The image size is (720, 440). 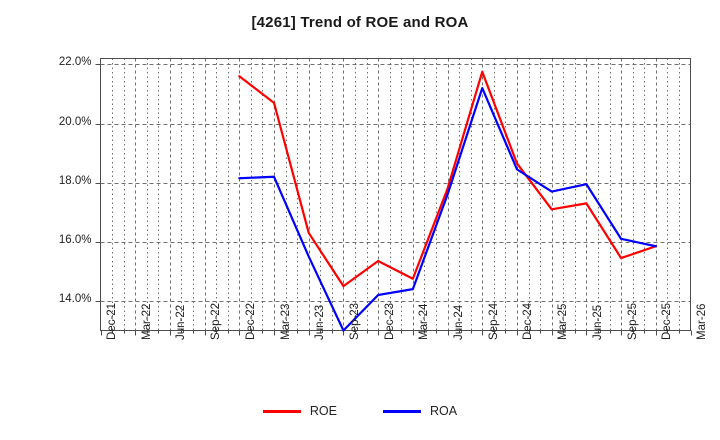 I want to click on x-axis-tick-label: Dec-24, so click(x=528, y=321).